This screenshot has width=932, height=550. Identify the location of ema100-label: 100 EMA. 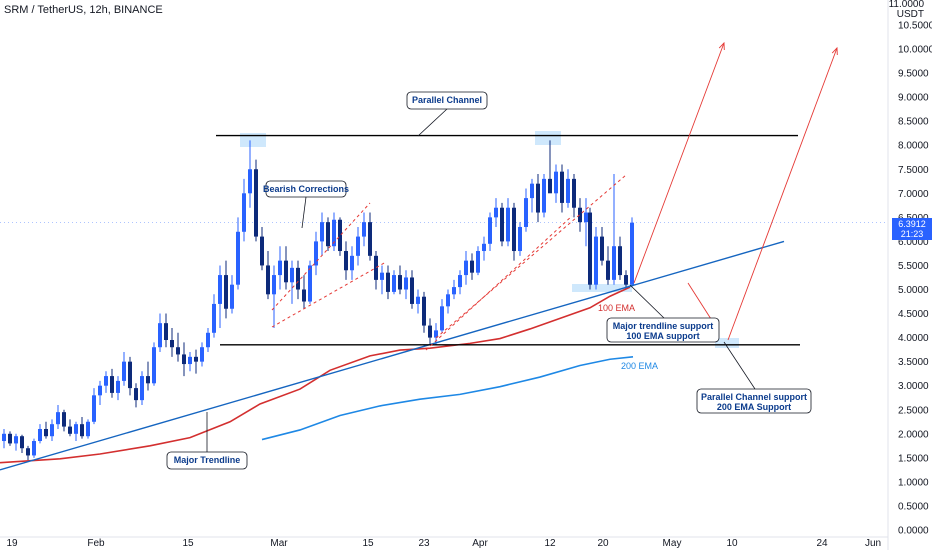
(616, 308).